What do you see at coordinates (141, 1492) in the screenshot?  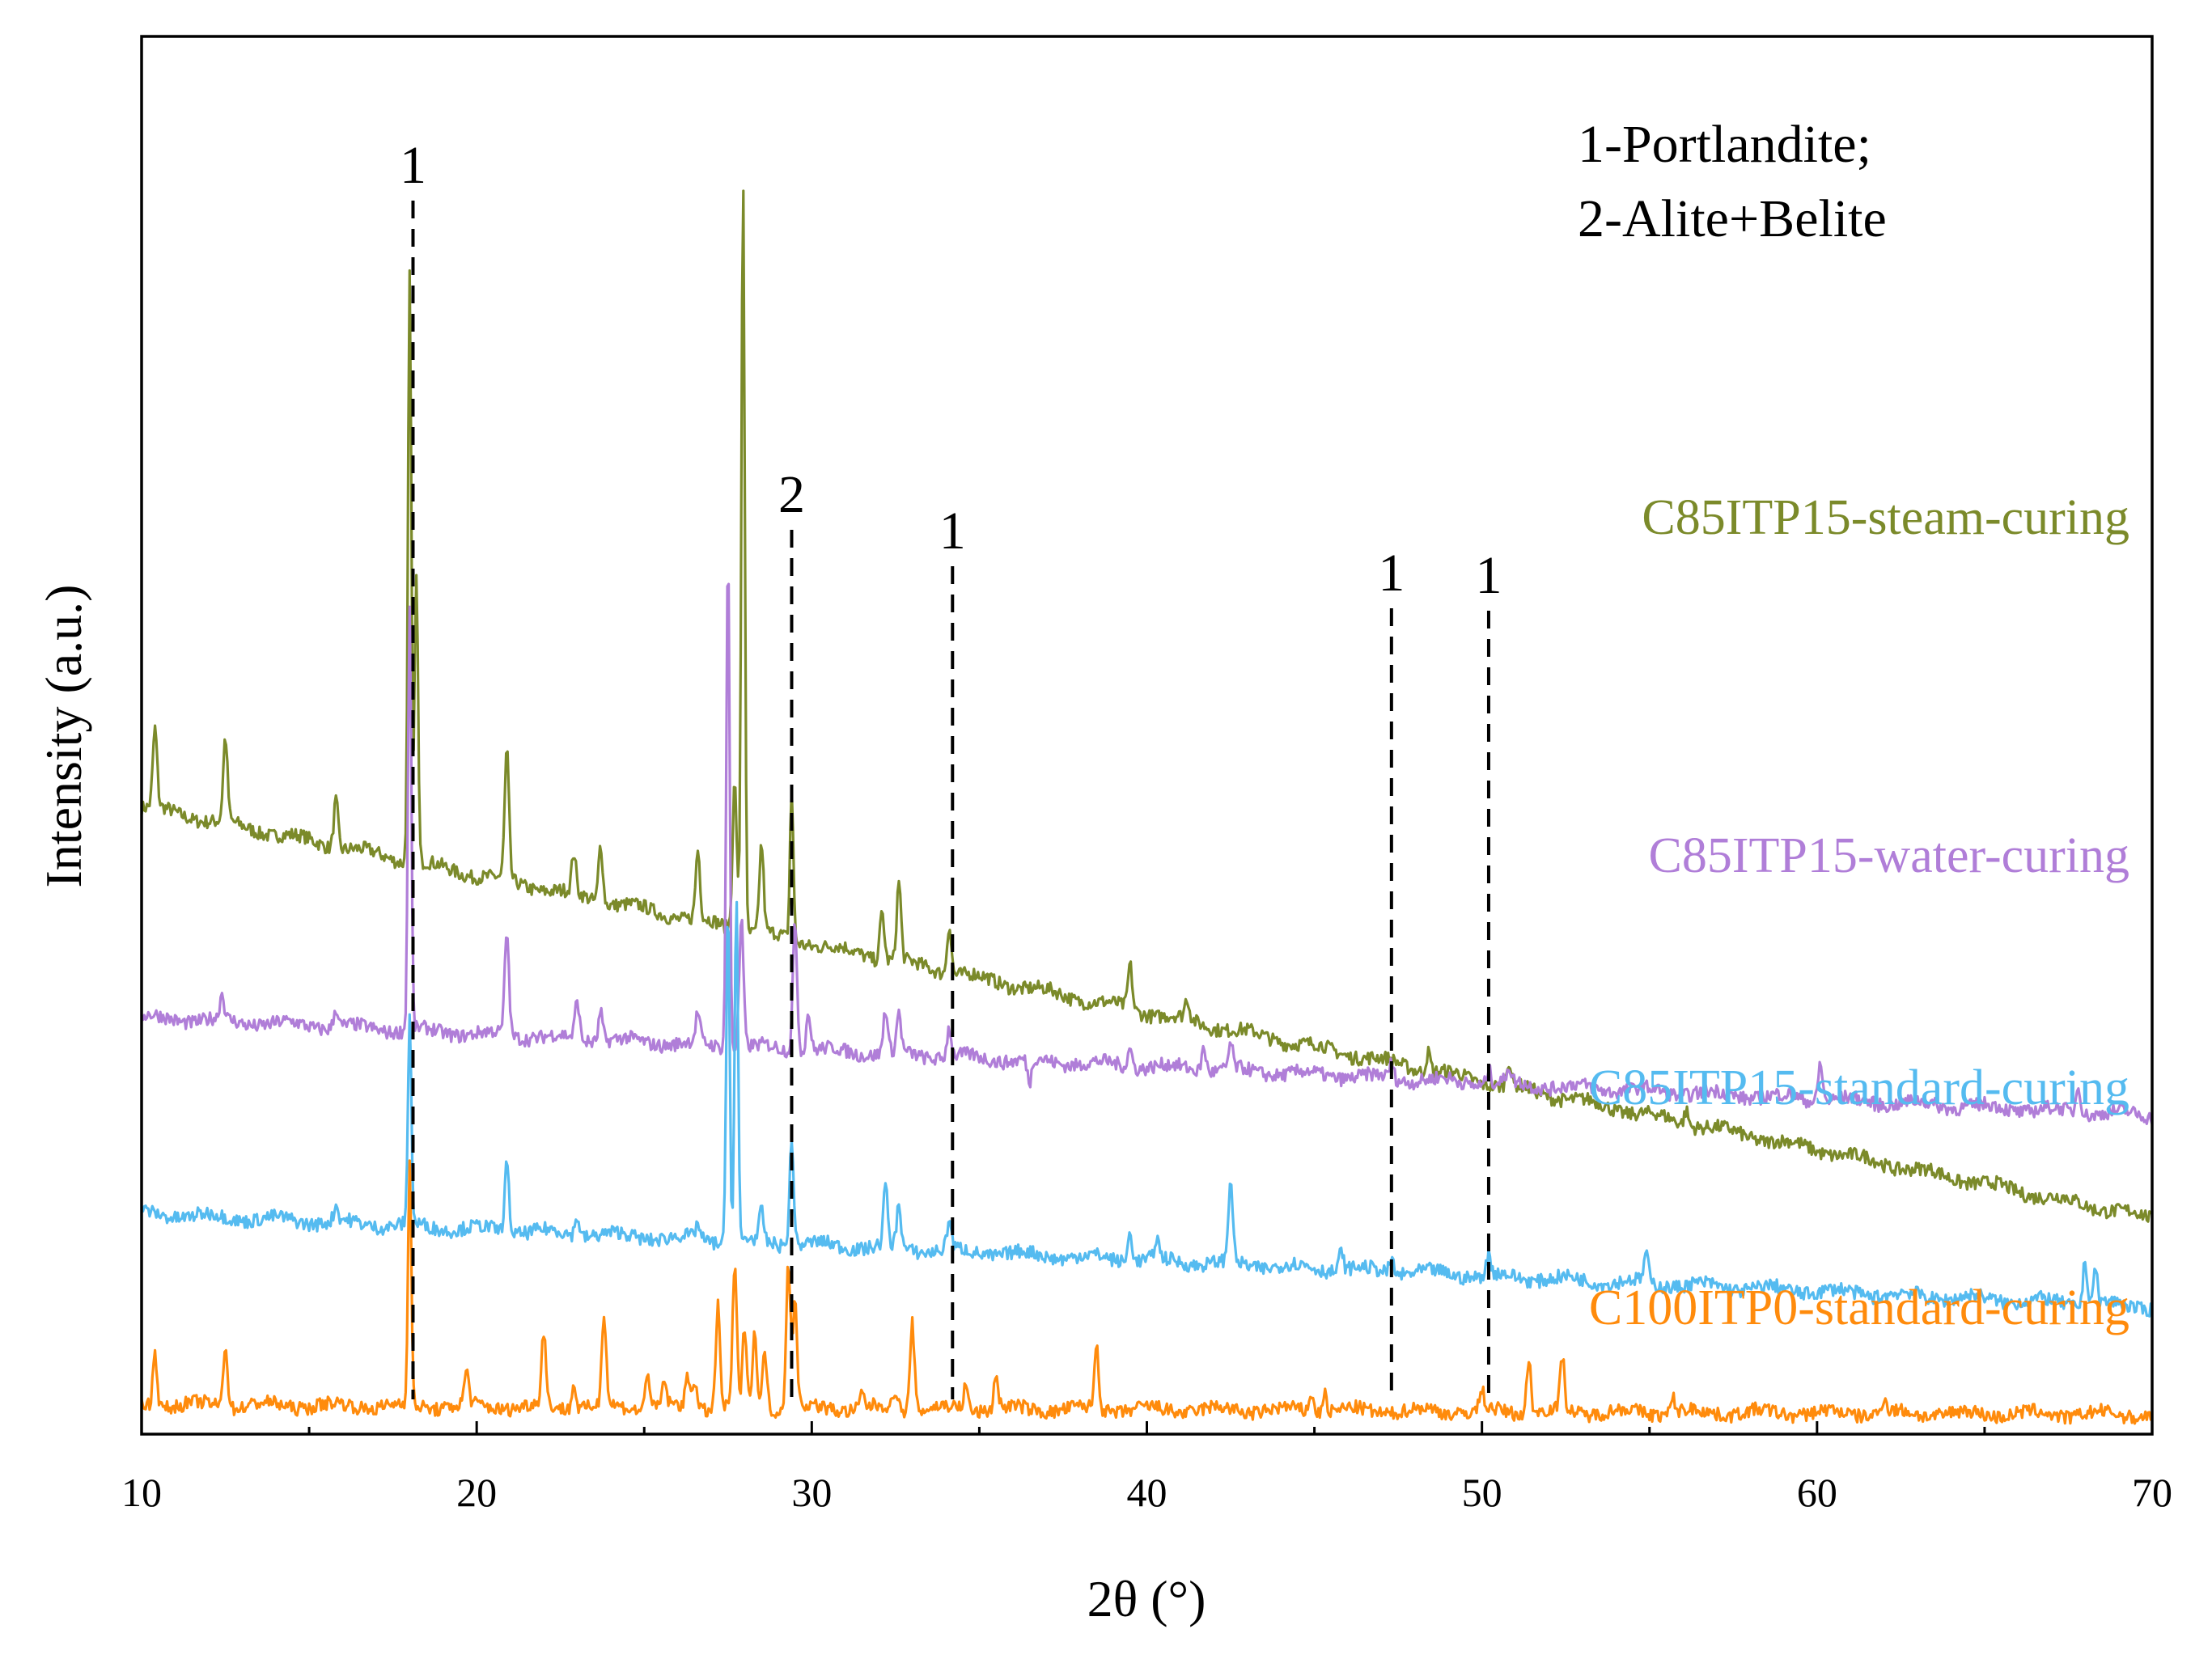 I see `x-tick-label-10: 10` at bounding box center [141, 1492].